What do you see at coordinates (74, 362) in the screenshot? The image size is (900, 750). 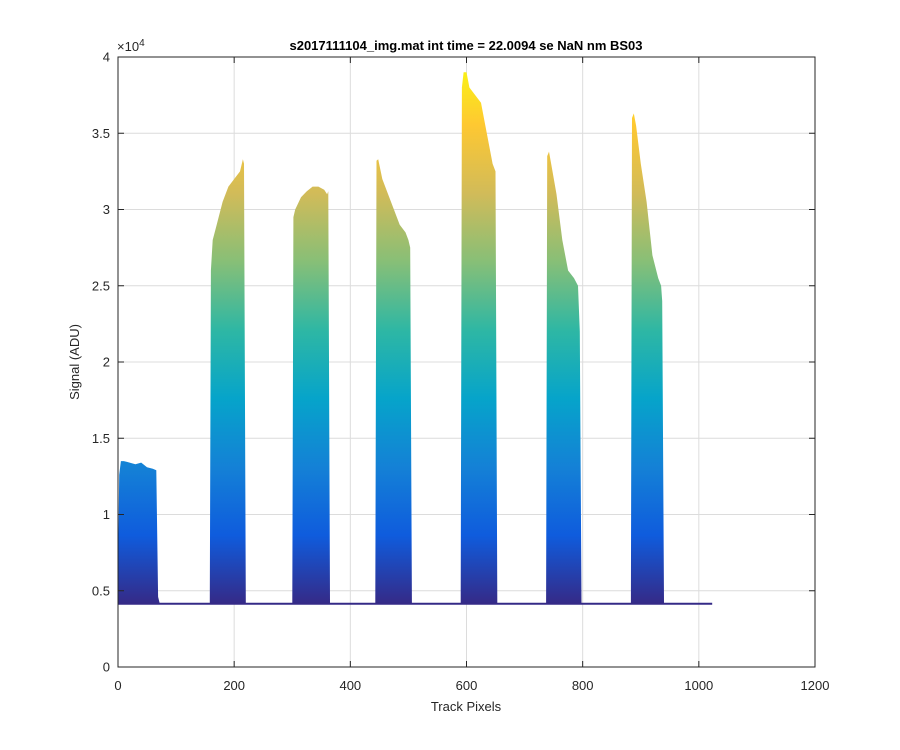 I see `y-axis-label: Signal (ADU)` at bounding box center [74, 362].